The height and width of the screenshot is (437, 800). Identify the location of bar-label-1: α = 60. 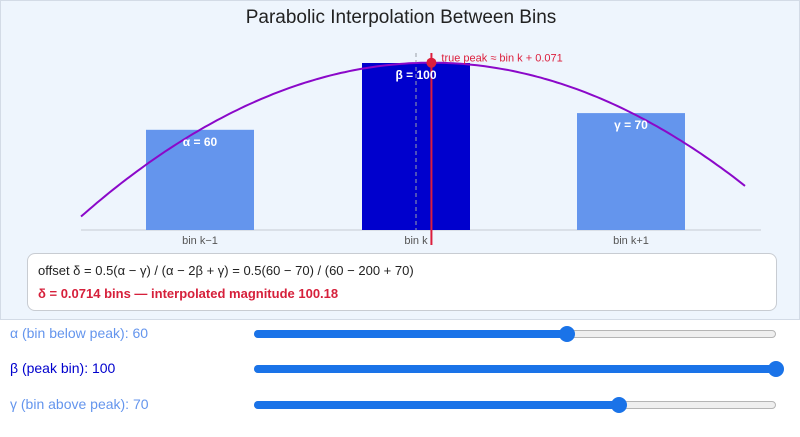
(200, 142).